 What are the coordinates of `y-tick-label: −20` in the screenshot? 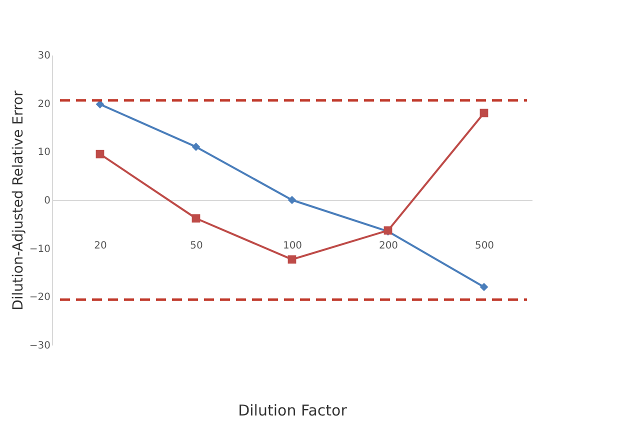 It's located at (39, 298).